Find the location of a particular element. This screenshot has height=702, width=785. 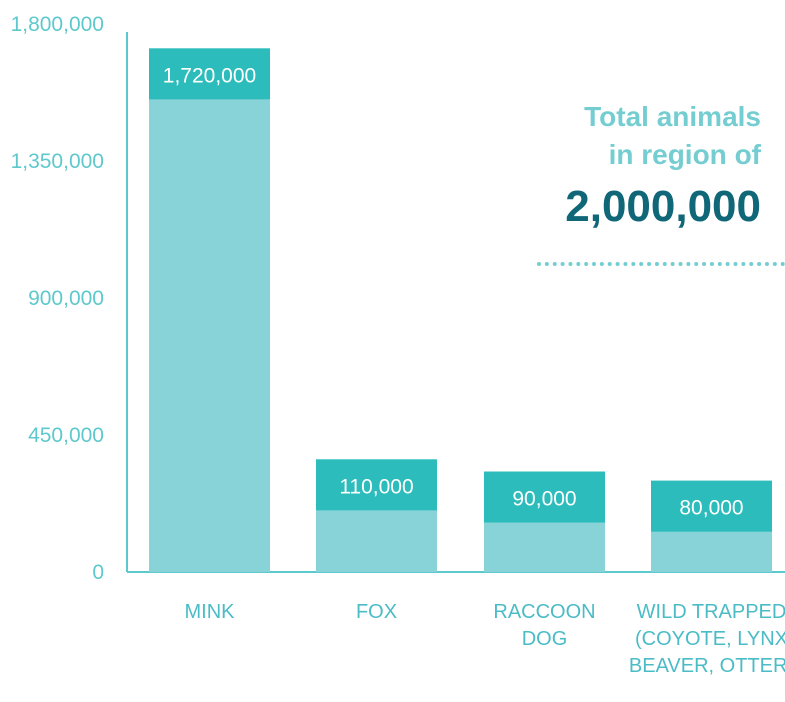

bar-value-label: 80,000 is located at coordinates (711, 508).